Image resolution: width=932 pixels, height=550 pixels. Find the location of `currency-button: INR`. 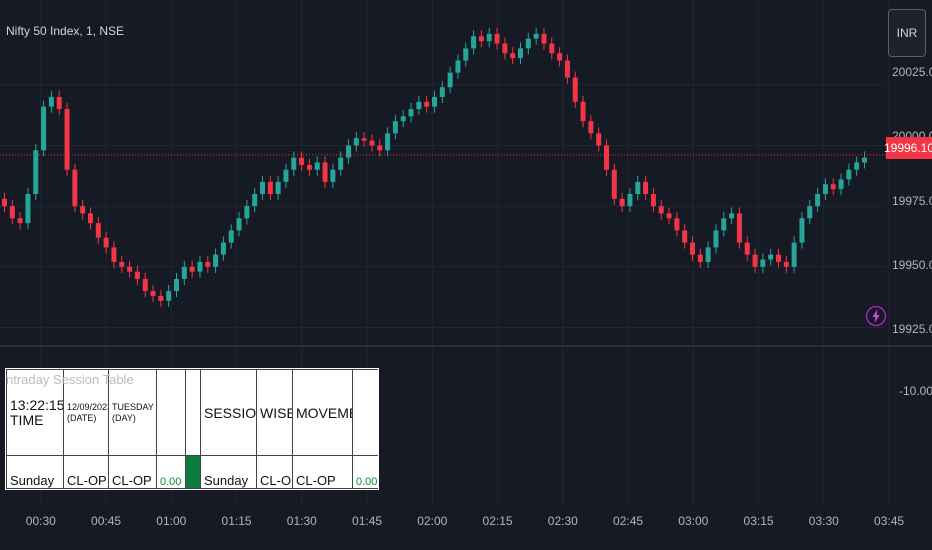

currency-button: INR is located at coordinates (907, 33).